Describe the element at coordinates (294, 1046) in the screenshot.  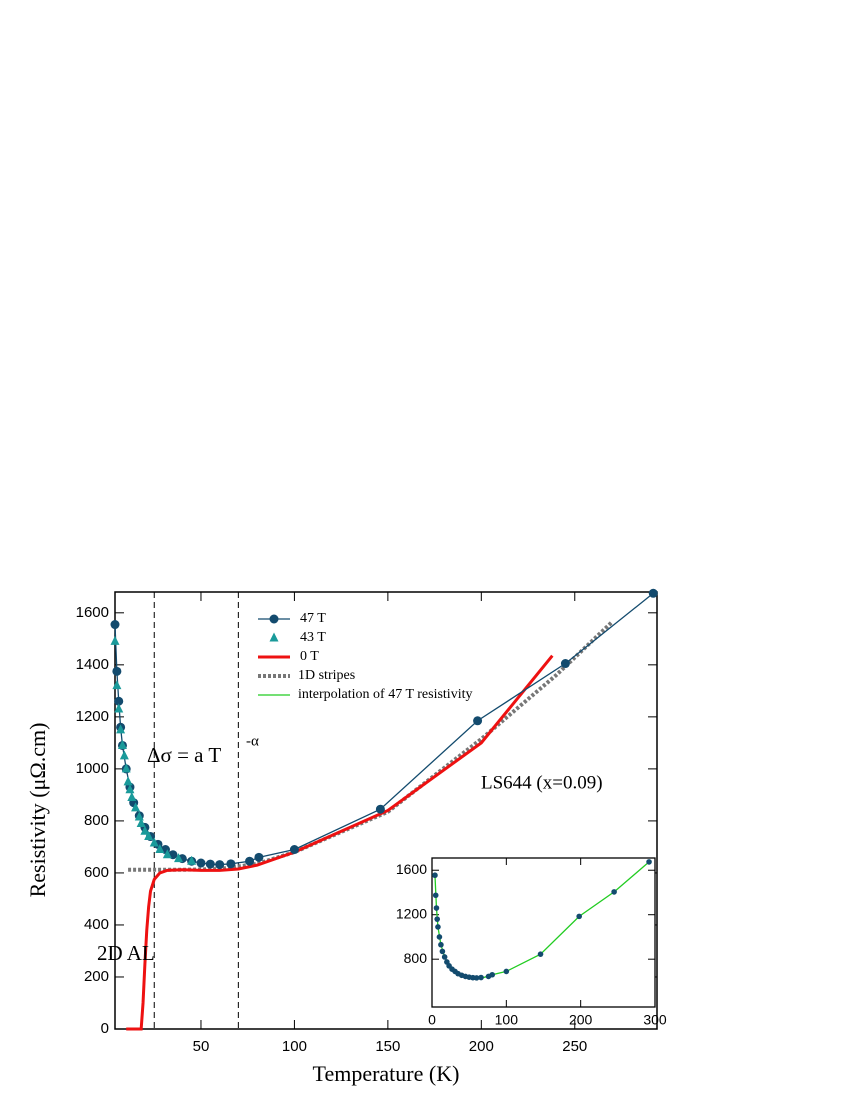
I see `x-tick-label: 100` at that location.